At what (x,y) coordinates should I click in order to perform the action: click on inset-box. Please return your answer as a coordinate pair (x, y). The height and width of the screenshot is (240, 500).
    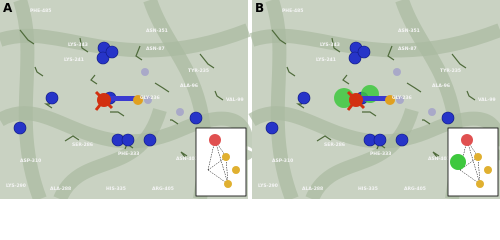
    Looking at the image, I should click on (221, 162).